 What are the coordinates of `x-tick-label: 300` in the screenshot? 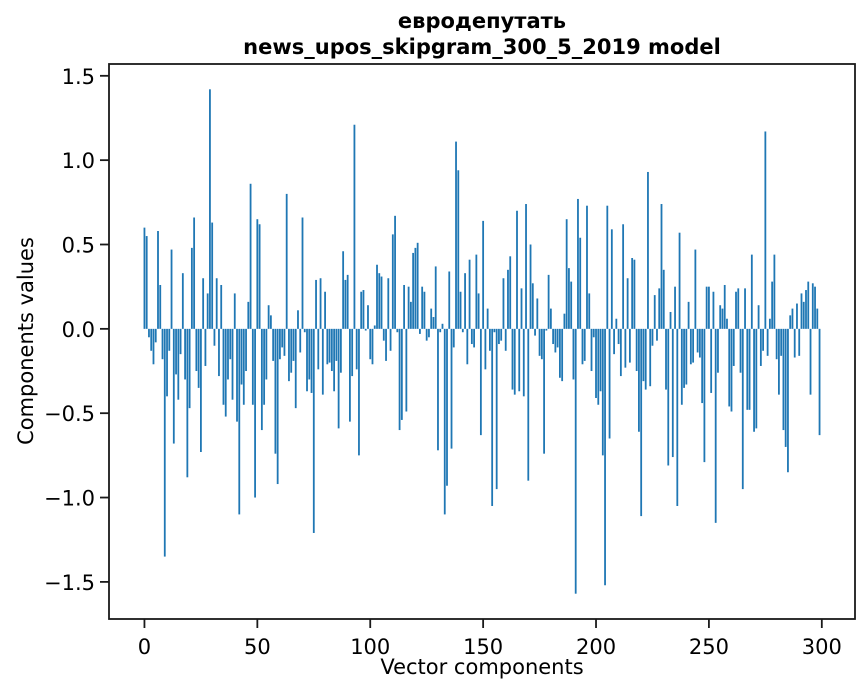 It's located at (822, 647).